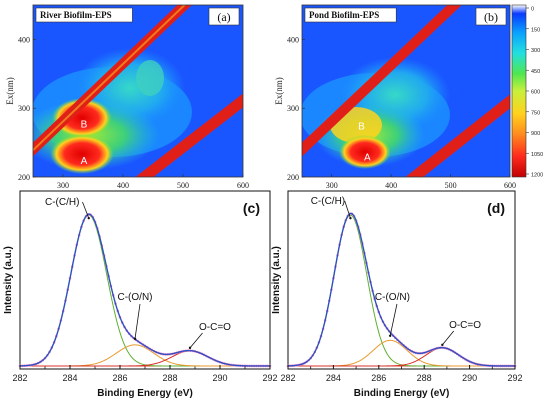  Describe the element at coordinates (344, 15) in the screenshot. I see `panel-title: Pond Biofilm-EPS` at that location.